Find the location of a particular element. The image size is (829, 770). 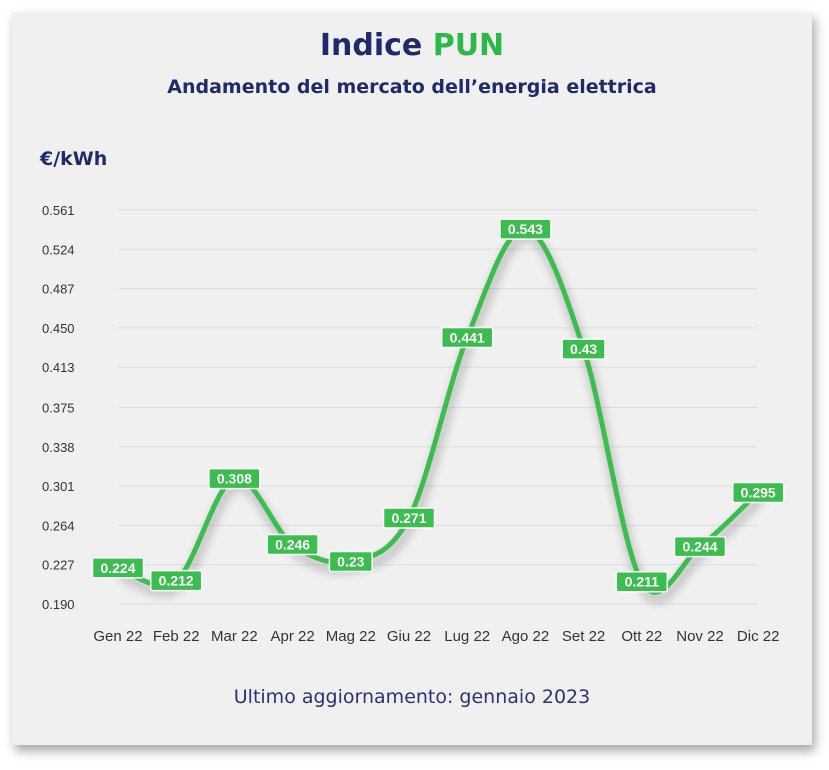

x-tick-label: Apr 22 is located at coordinates (292, 636).